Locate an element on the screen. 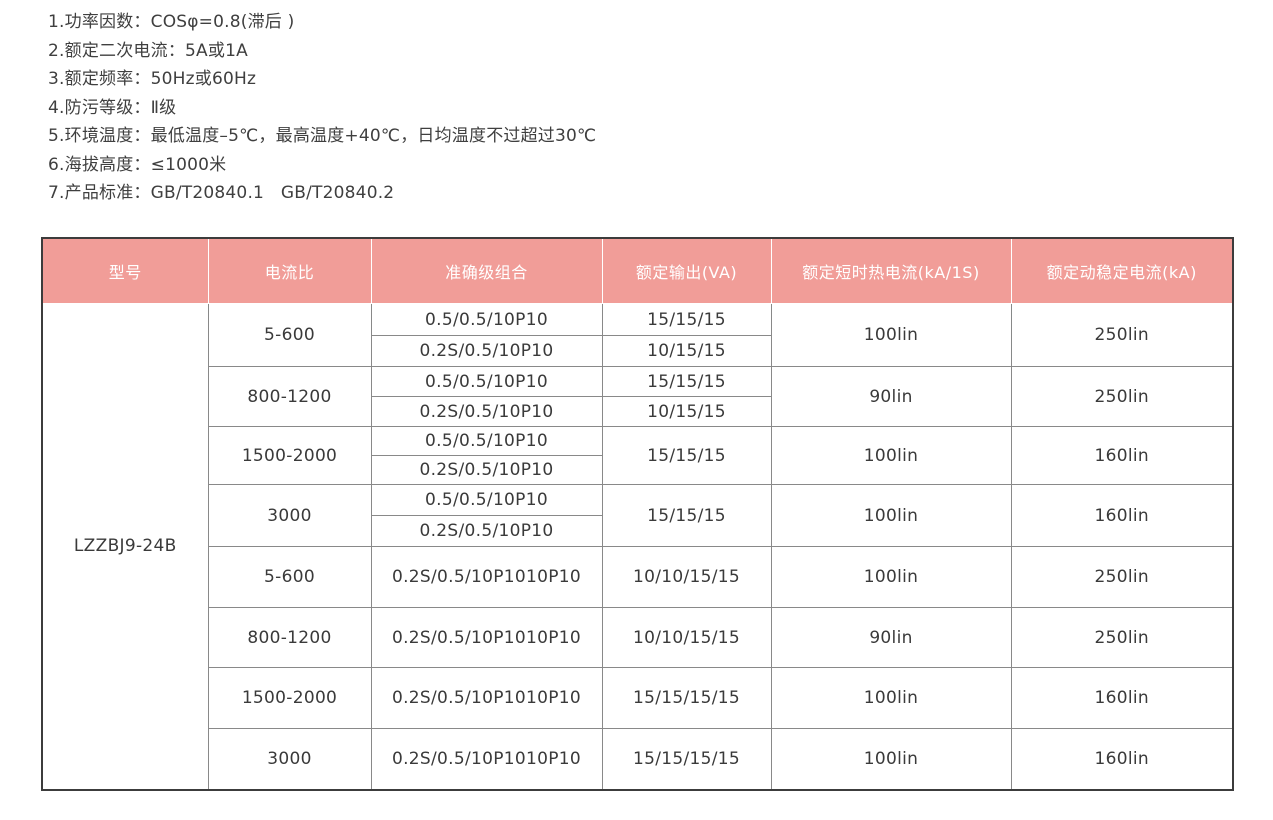 The width and height of the screenshot is (1273, 820). spec-note-4: 4.防污等级：Ⅱ级 is located at coordinates (112, 107).